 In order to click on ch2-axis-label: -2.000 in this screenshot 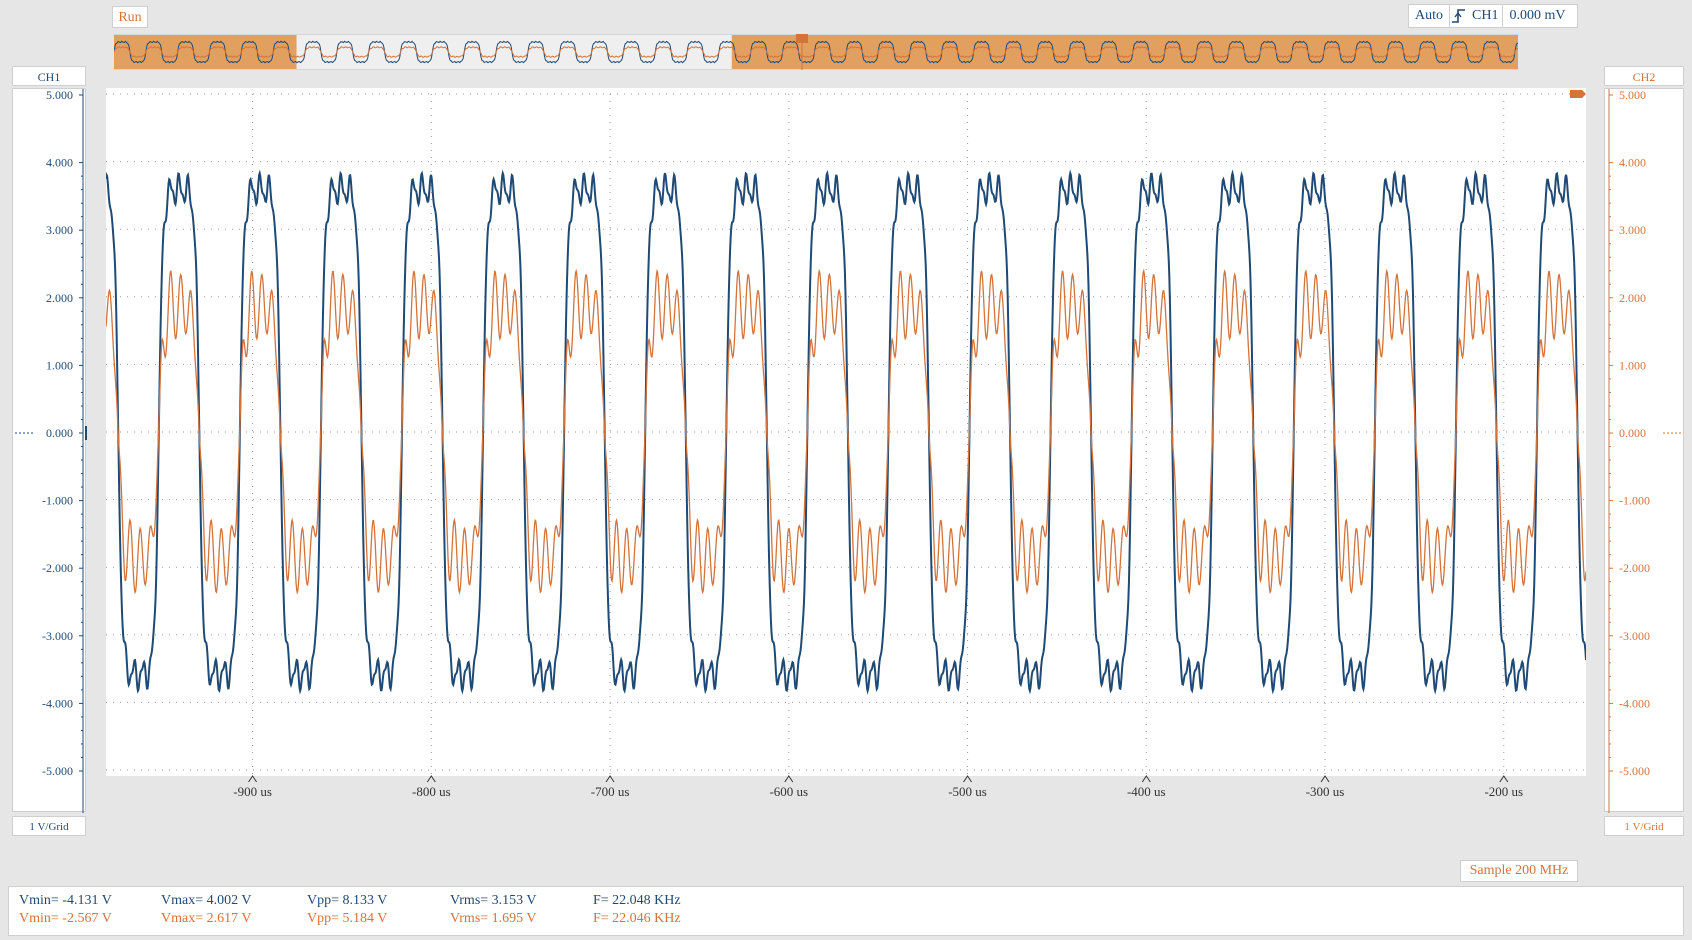, I will do `click(1634, 568)`.